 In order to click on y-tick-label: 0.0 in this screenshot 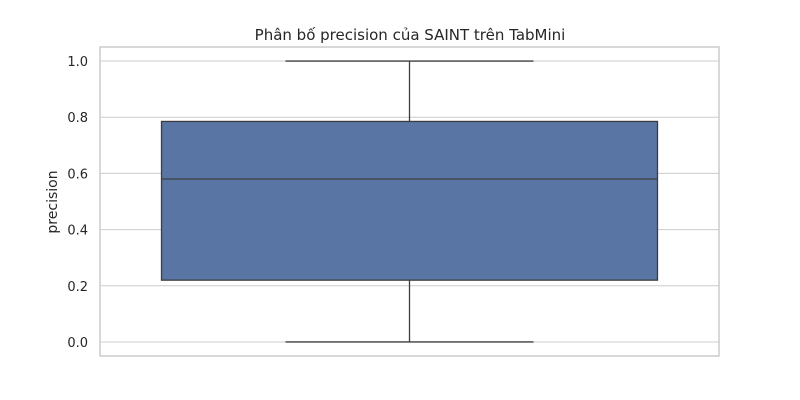, I will do `click(77, 343)`.